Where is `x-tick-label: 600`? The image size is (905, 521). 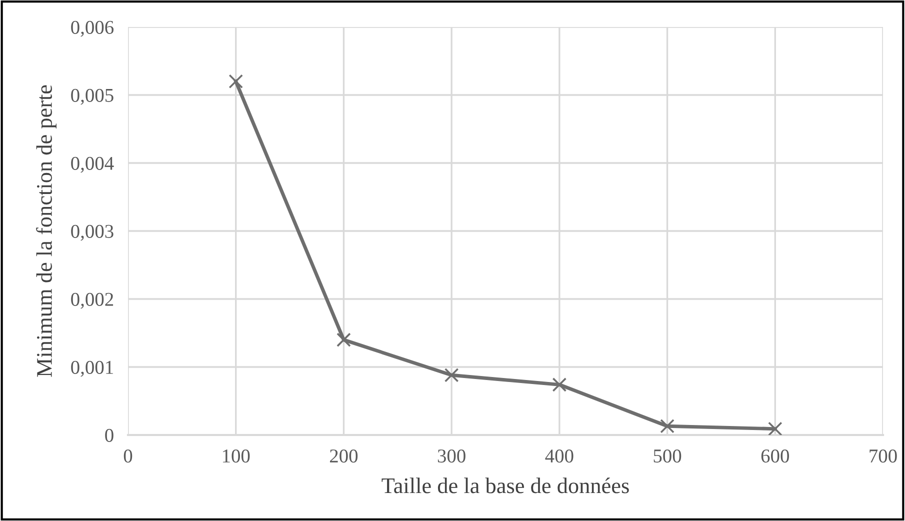 x-tick-label: 600 is located at coordinates (775, 456).